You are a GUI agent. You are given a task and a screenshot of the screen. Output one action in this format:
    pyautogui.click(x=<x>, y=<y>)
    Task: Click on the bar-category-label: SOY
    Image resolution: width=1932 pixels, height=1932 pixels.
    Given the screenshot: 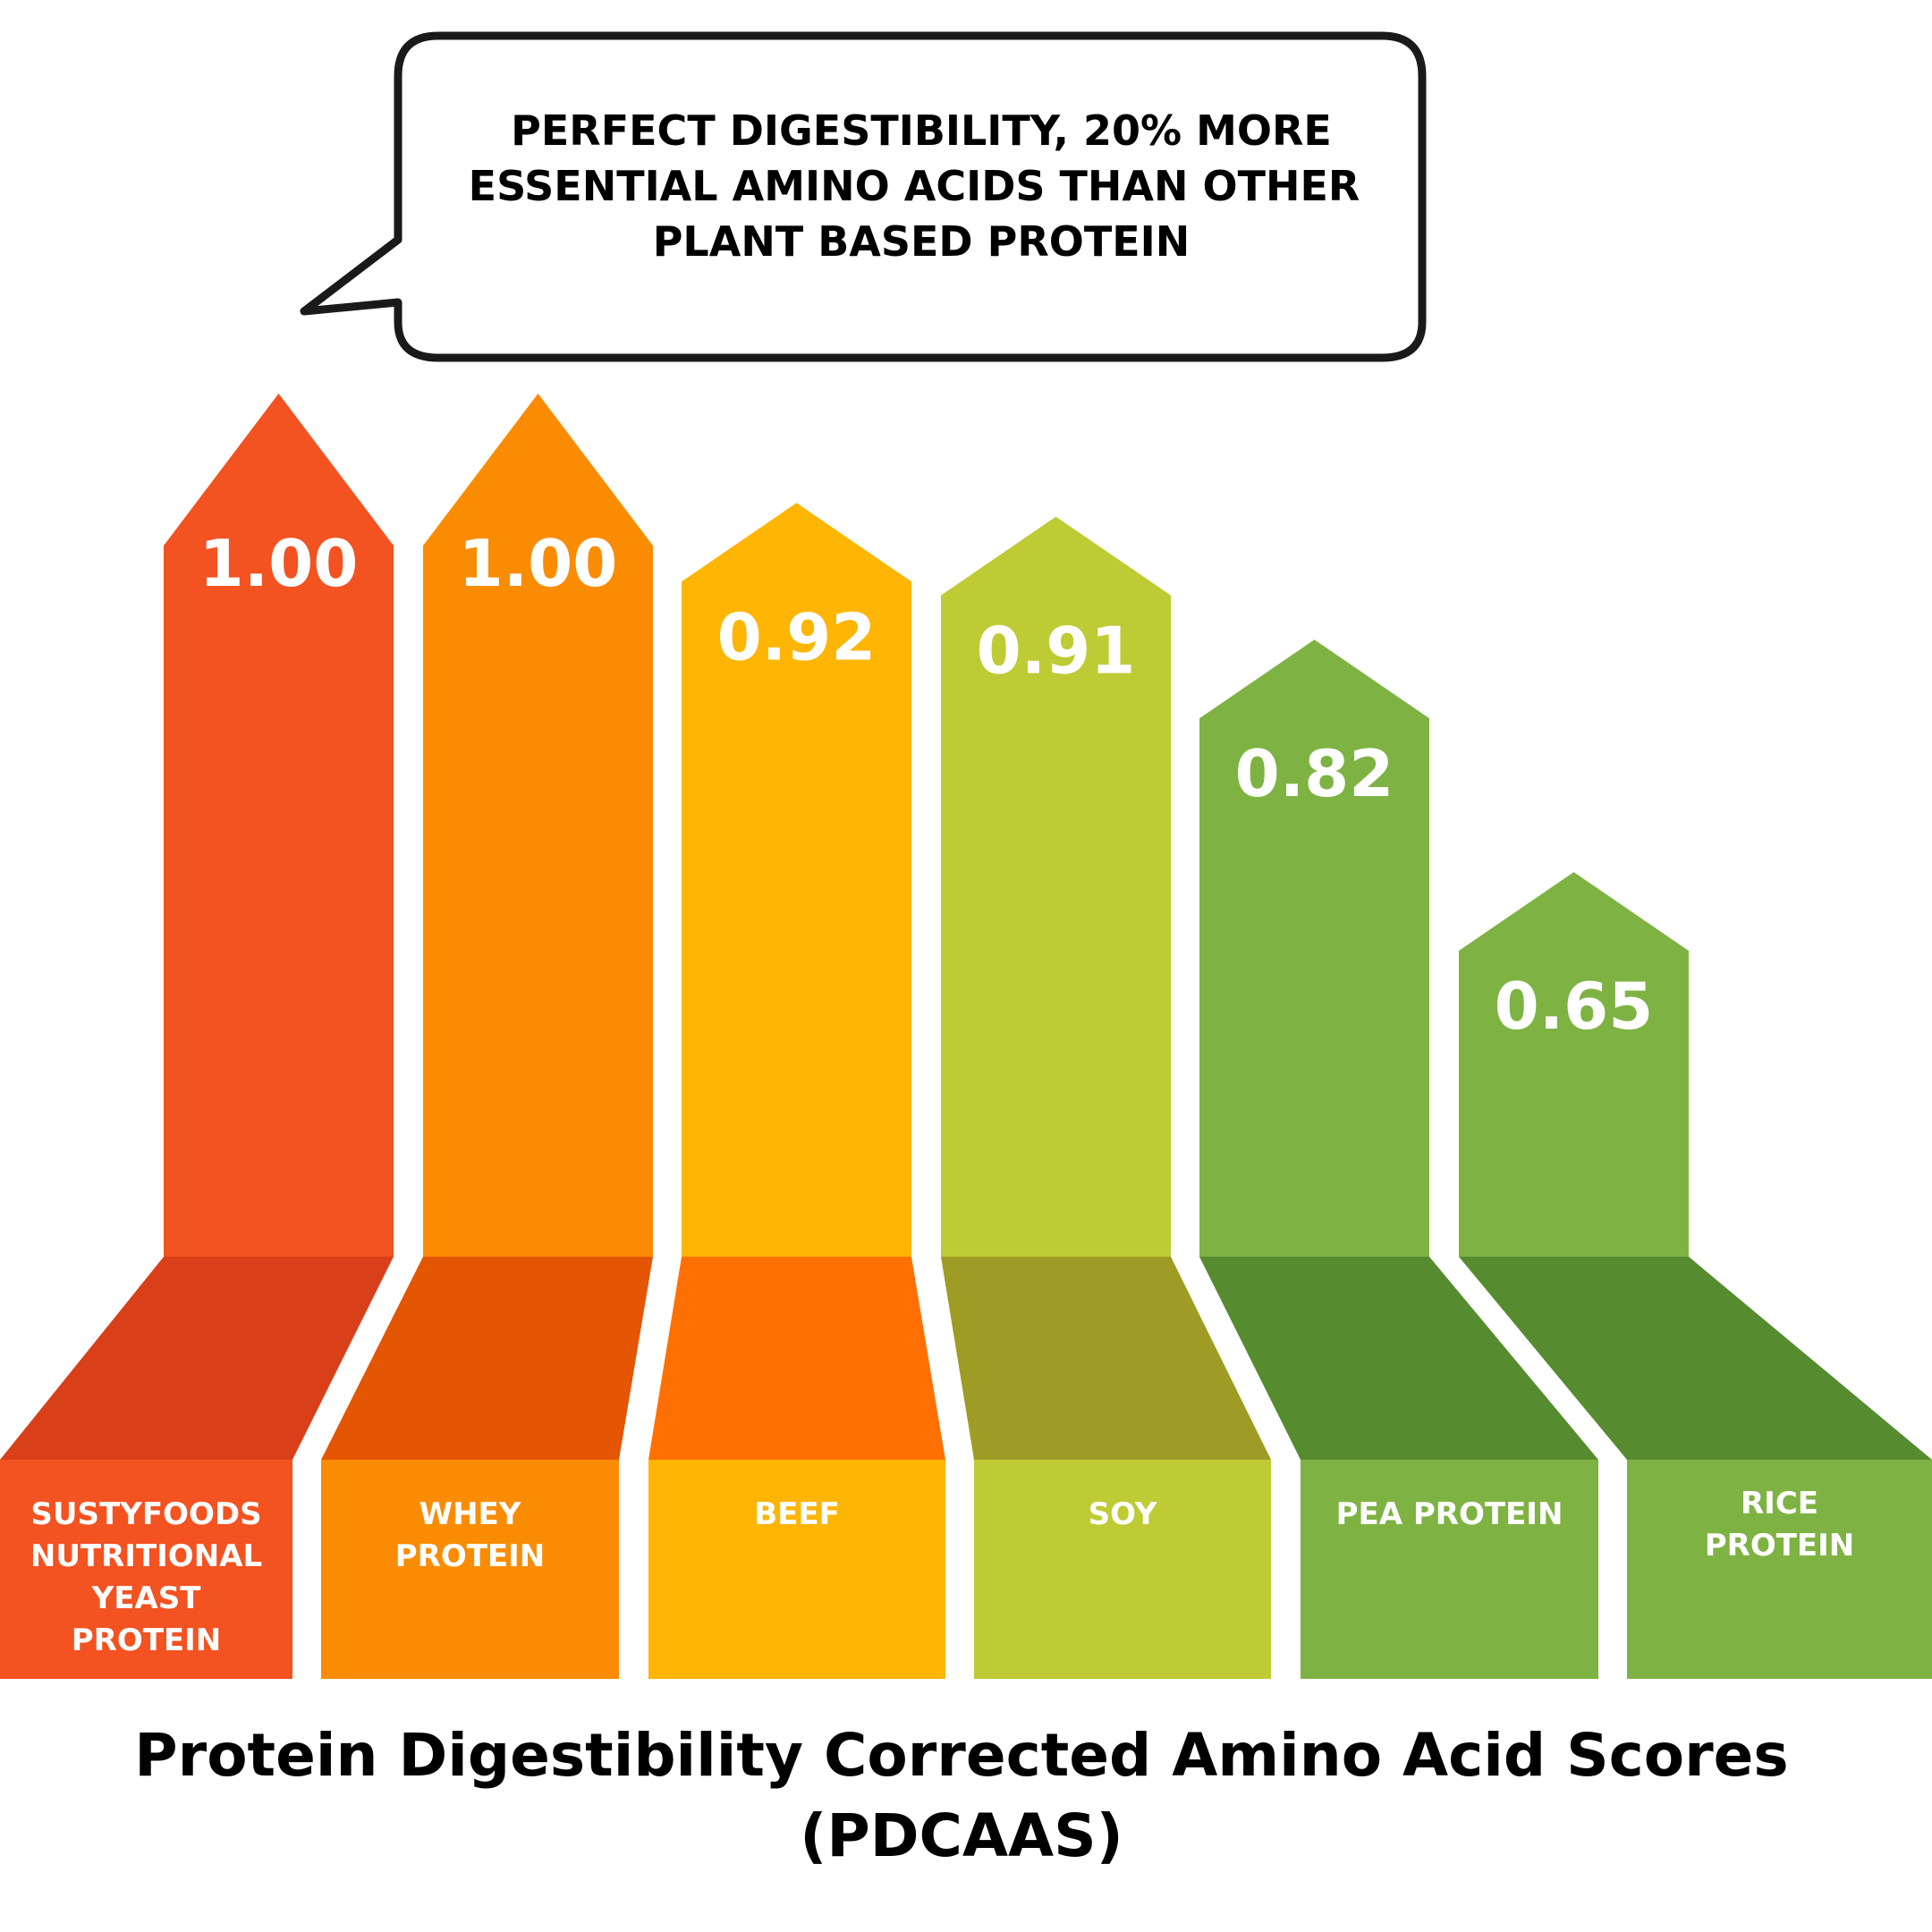 What is the action you would take?
    pyautogui.click(x=1123, y=1514)
    